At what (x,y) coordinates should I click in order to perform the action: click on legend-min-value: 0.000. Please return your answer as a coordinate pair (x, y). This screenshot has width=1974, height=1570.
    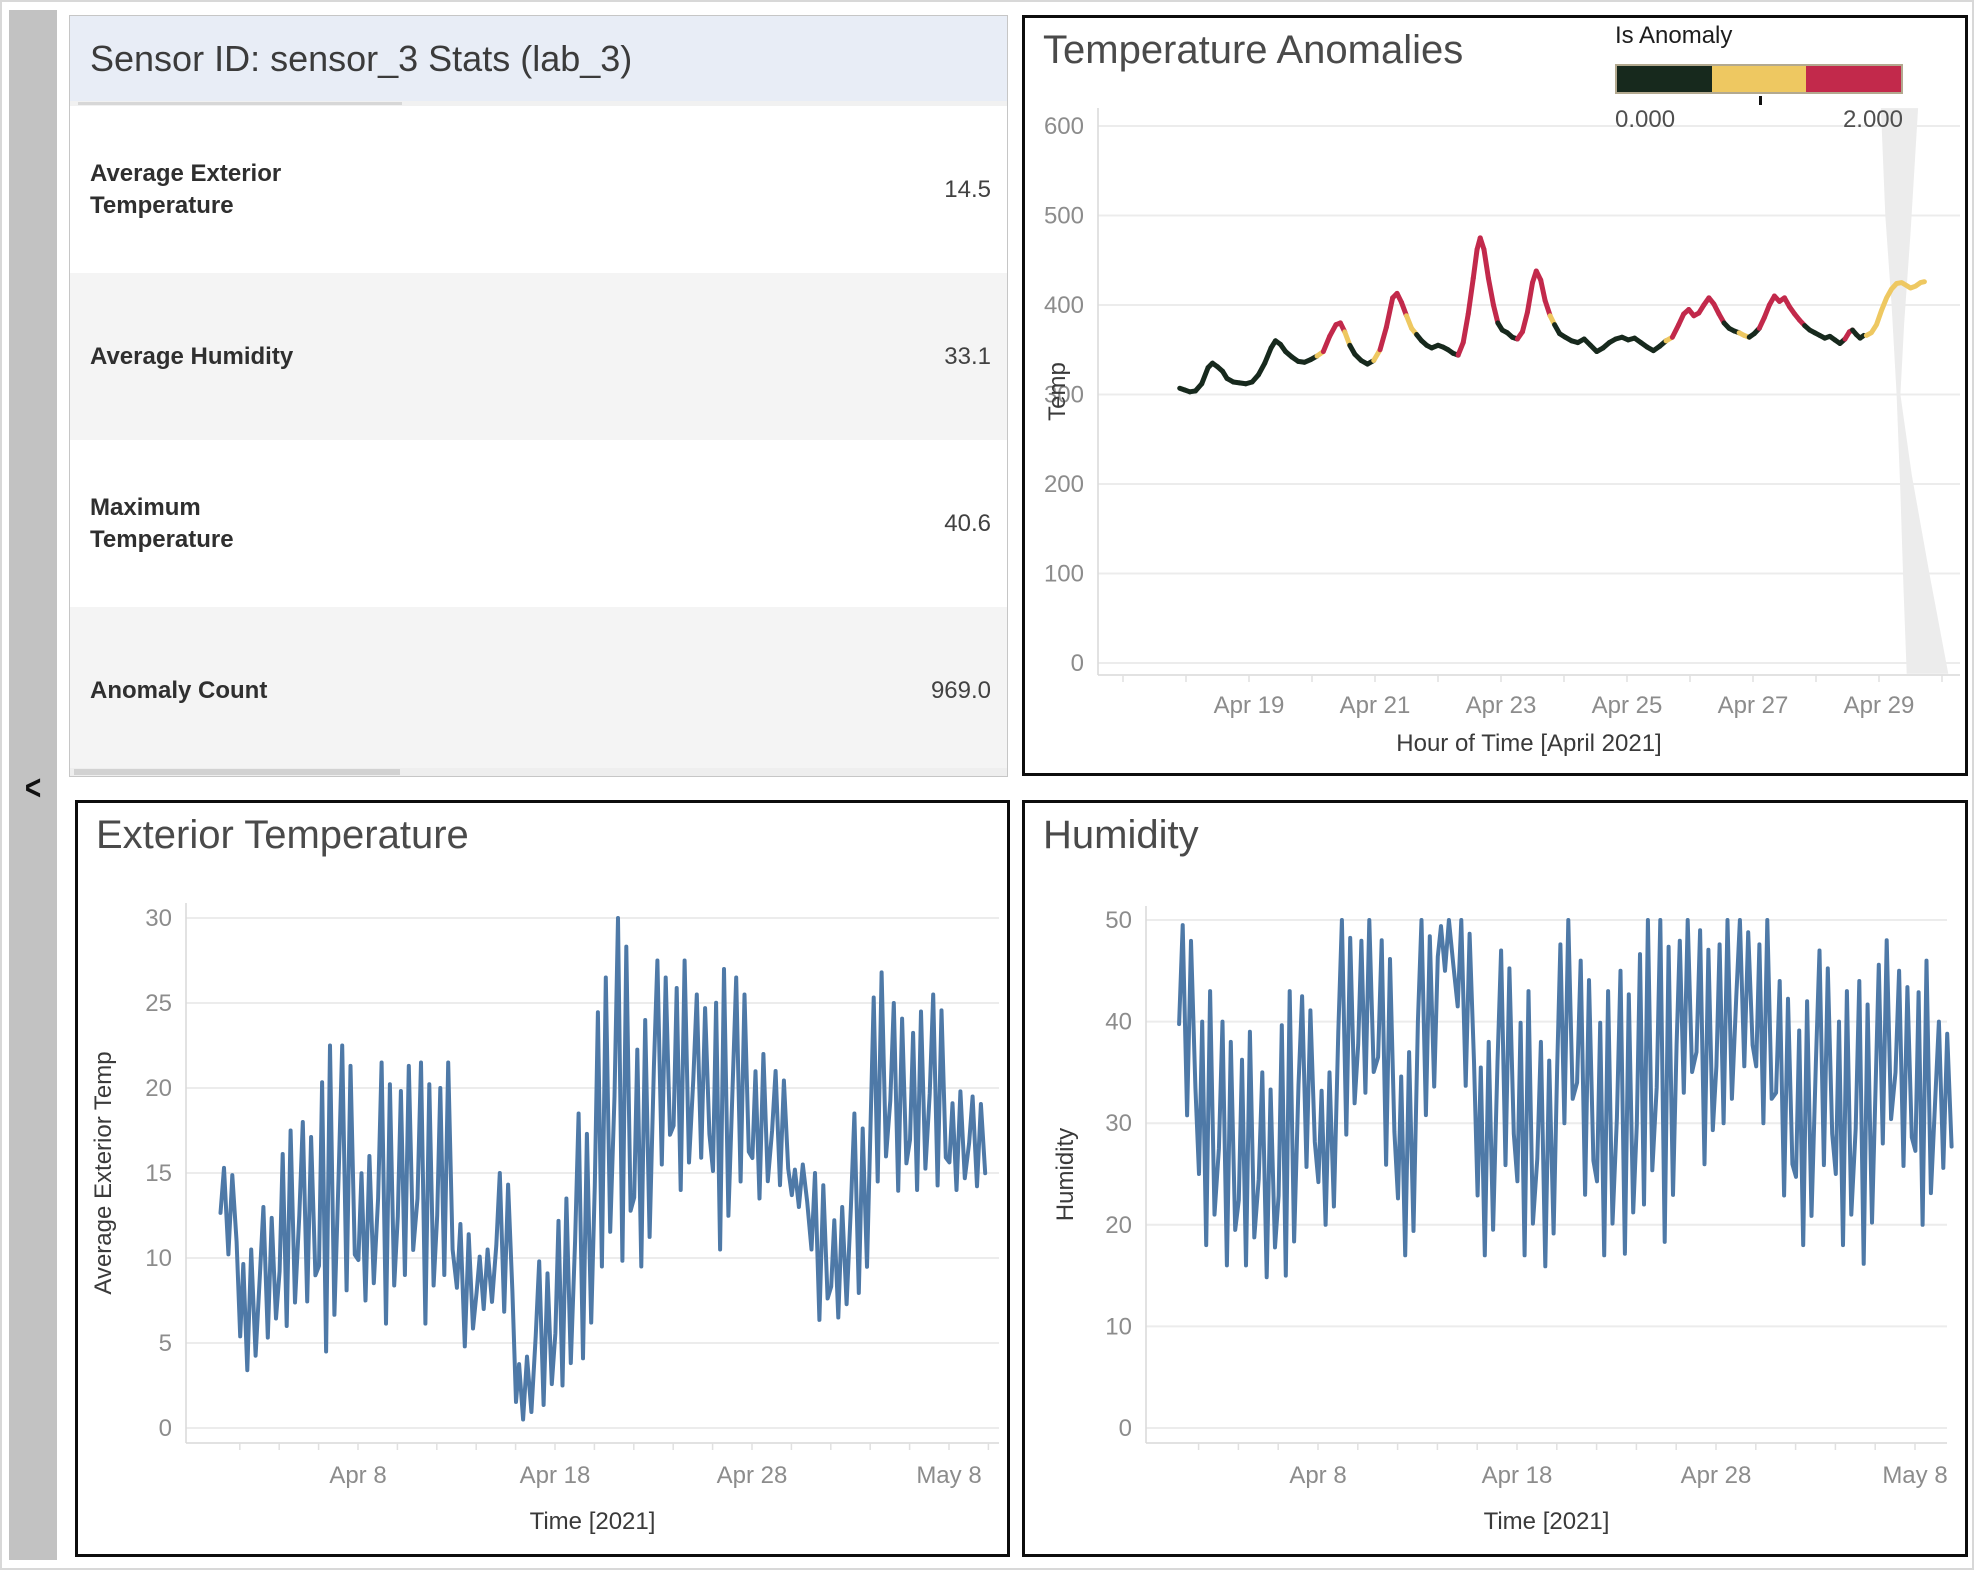
    Looking at the image, I should click on (1645, 119).